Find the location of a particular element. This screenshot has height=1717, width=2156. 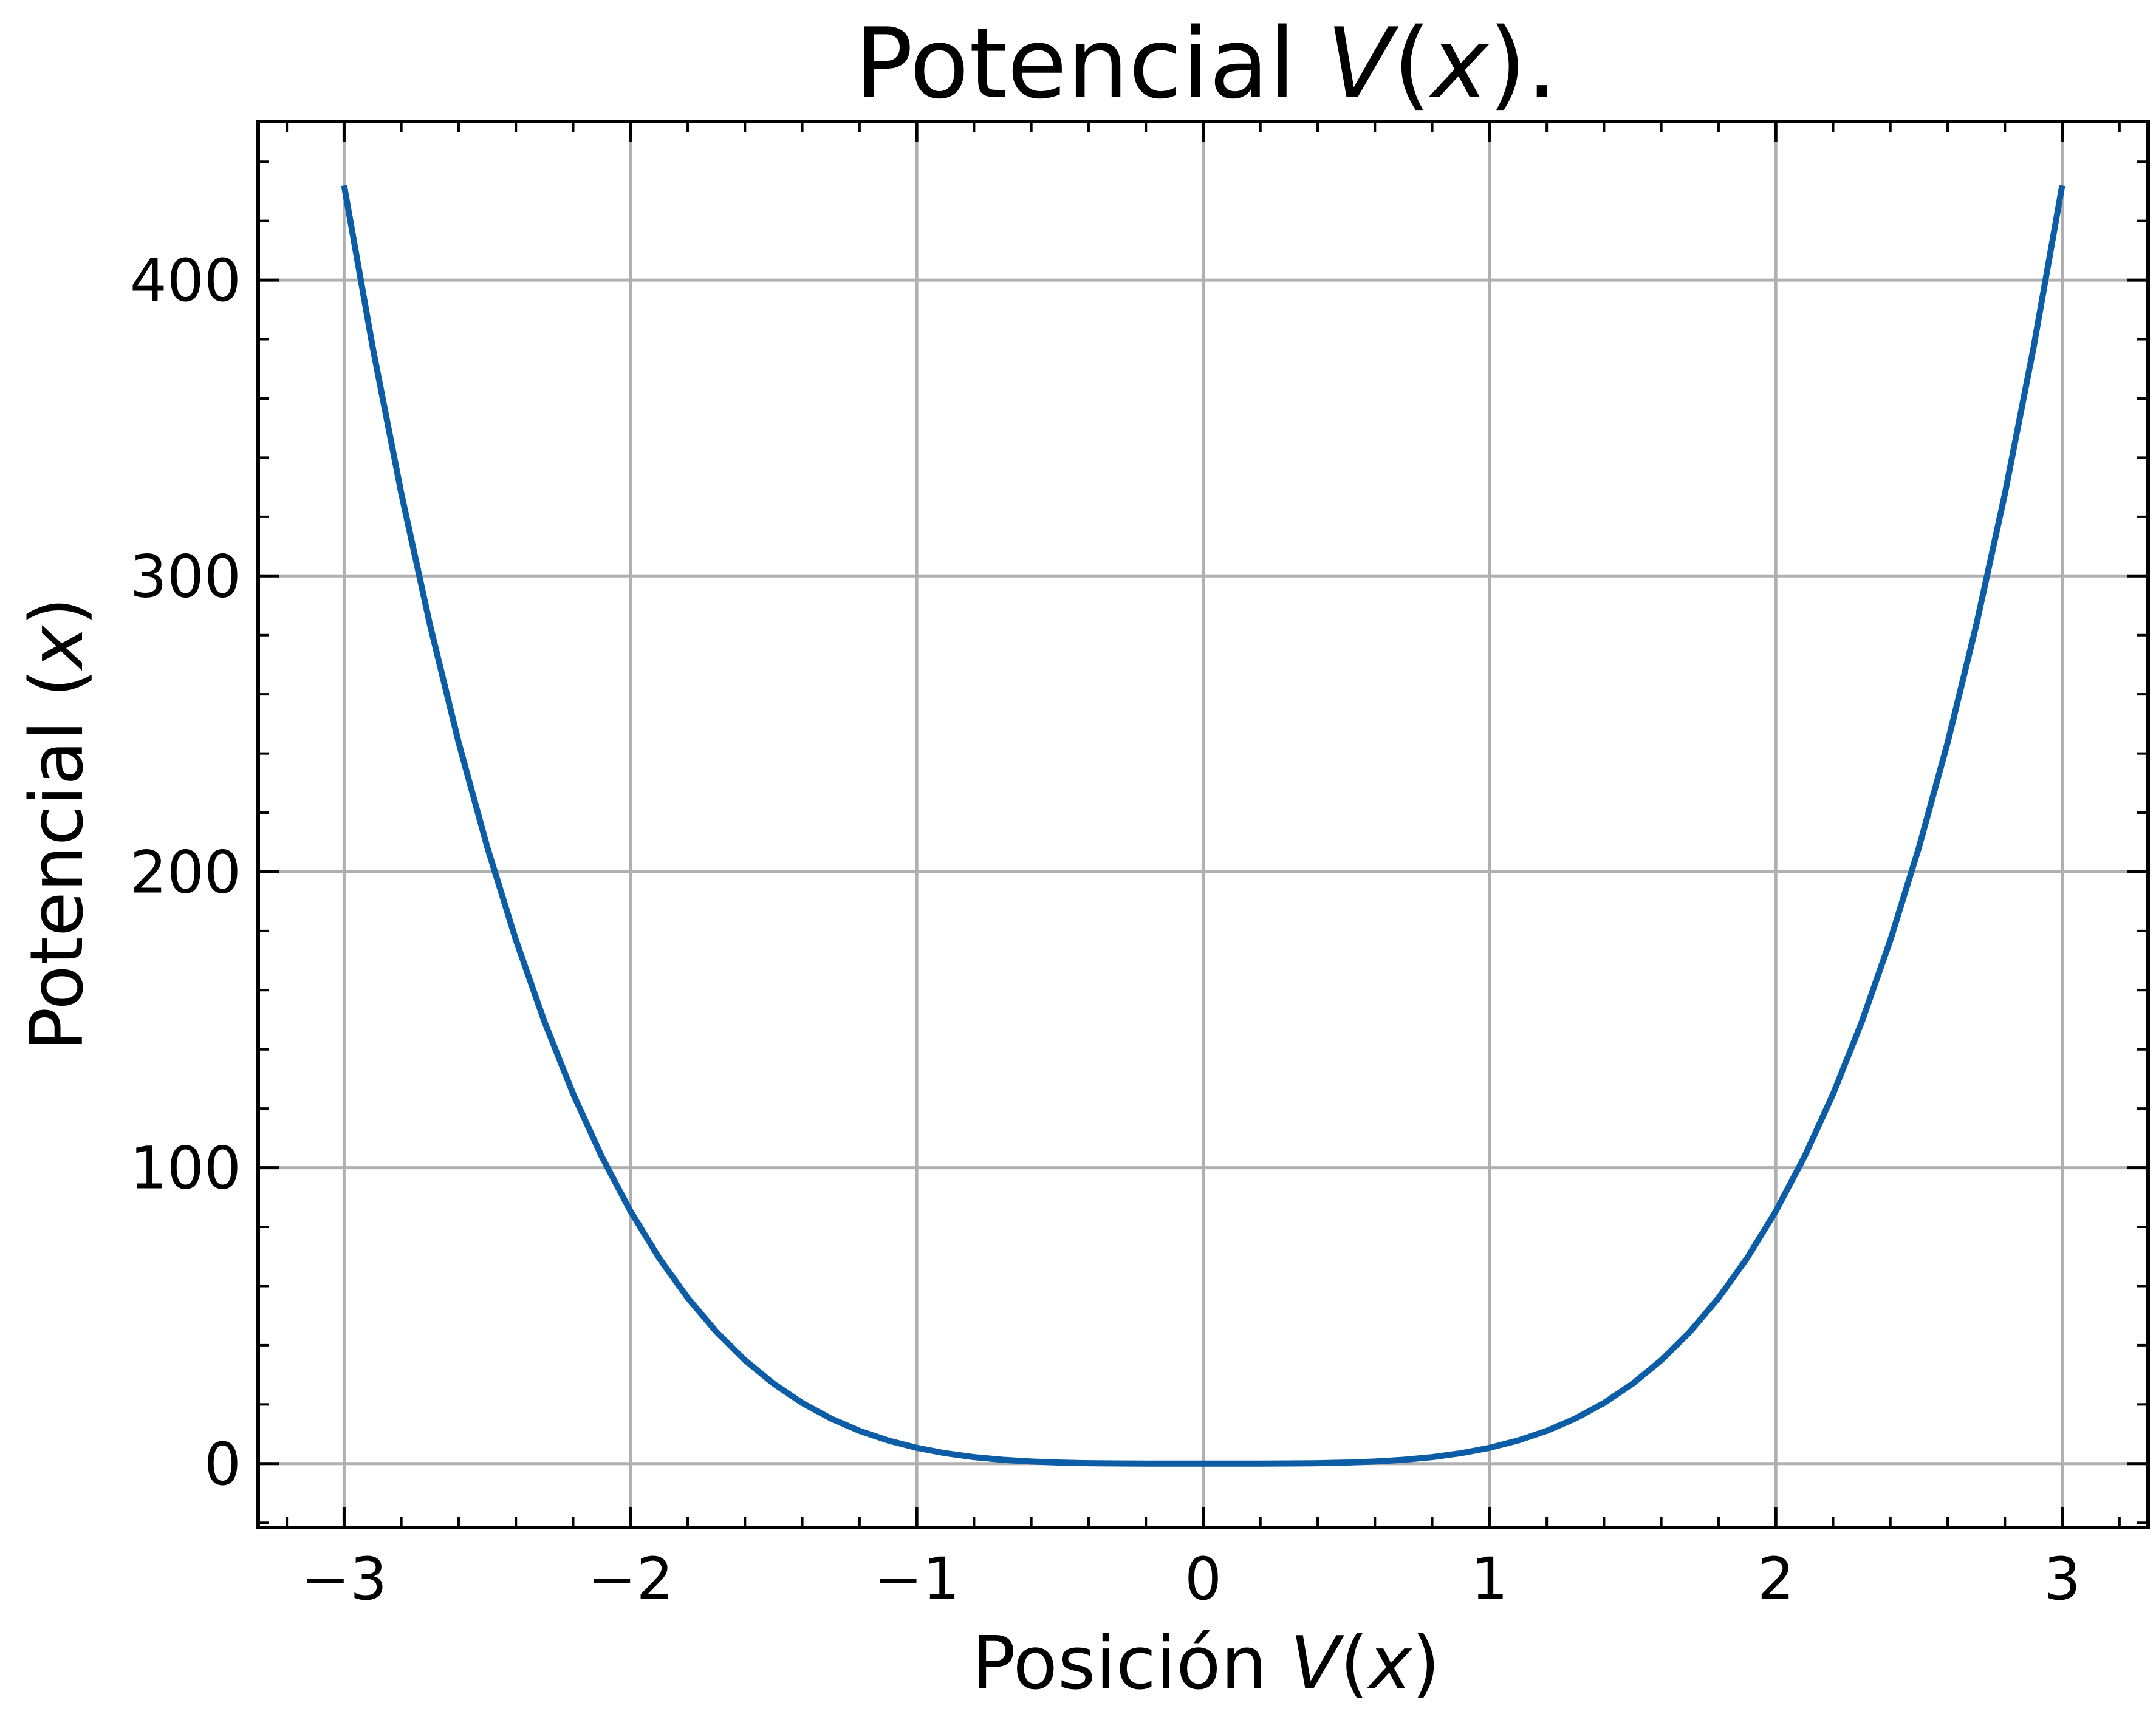

y-tick-labels: 0 100 200 300 400 is located at coordinates (185, 872).